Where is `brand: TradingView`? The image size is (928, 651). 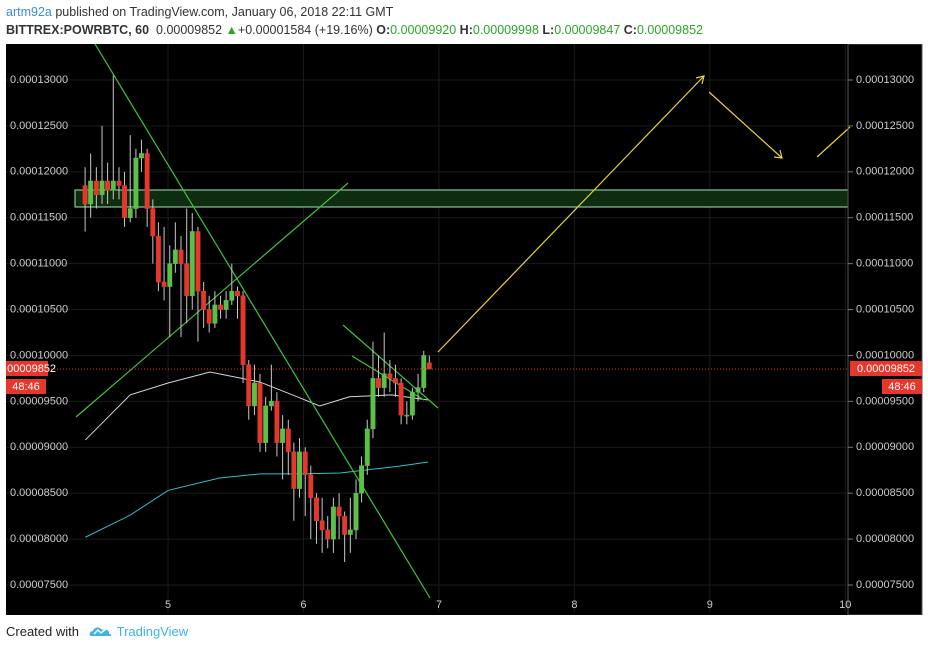
brand: TradingView is located at coordinates (152, 631).